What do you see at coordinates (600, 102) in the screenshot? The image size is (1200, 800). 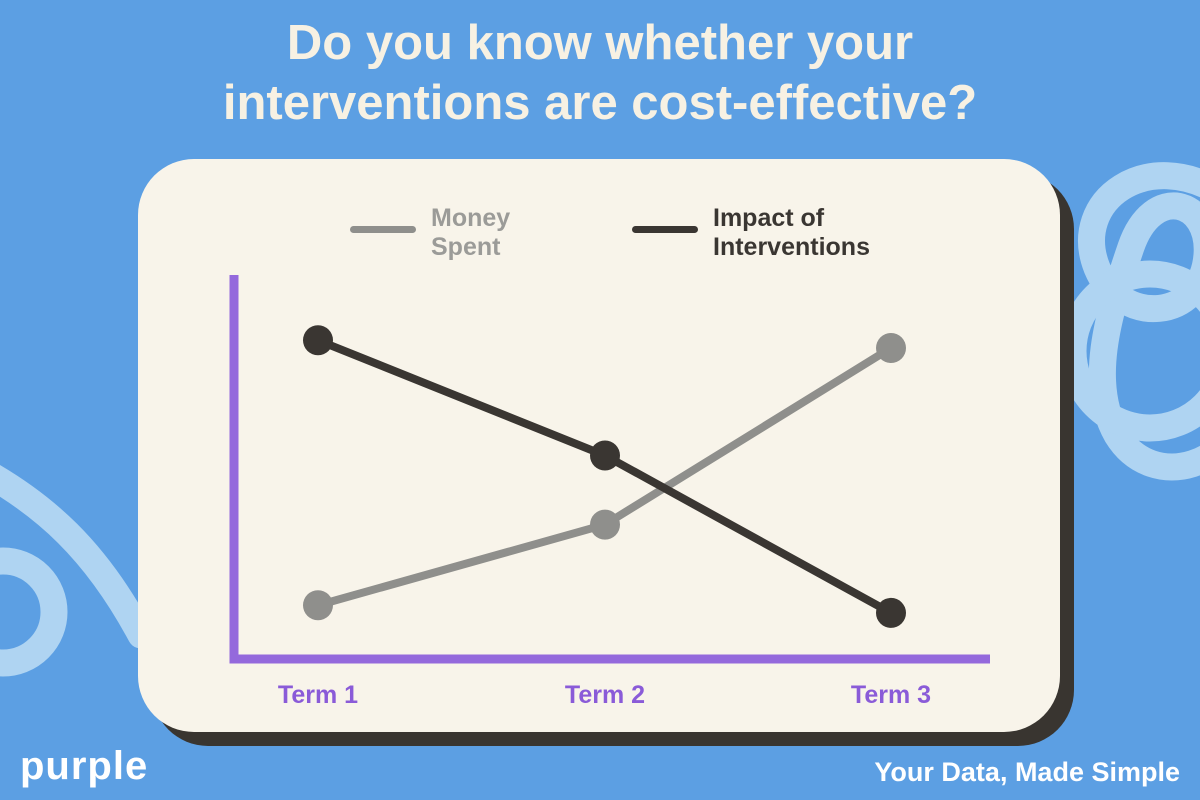 I see `title-line-2: interventions are cost-effective?` at bounding box center [600, 102].